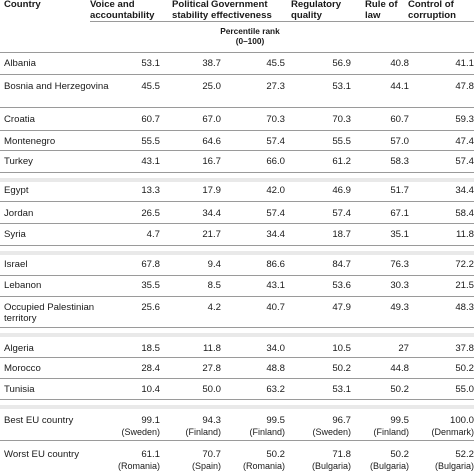  What do you see at coordinates (18, 161) in the screenshot?
I see `country-cell: Turkey` at bounding box center [18, 161].